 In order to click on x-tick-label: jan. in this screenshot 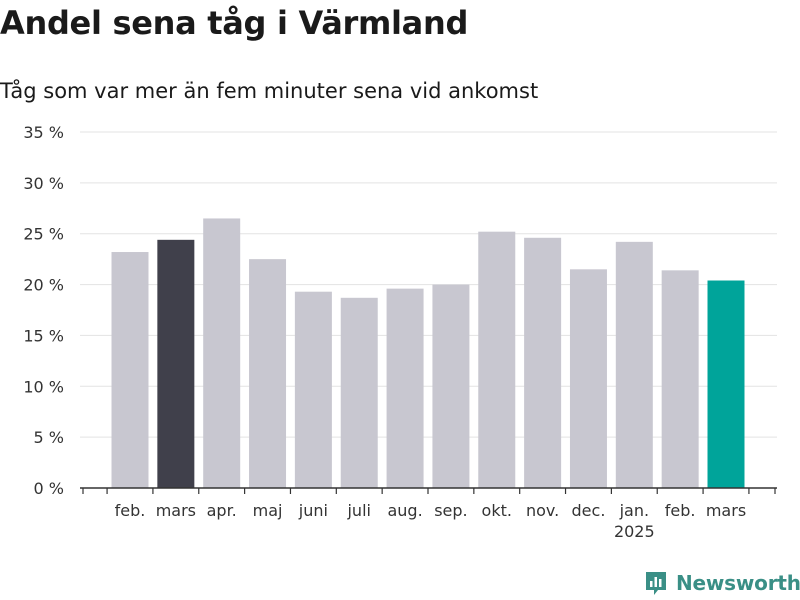, I will do `click(634, 510)`.